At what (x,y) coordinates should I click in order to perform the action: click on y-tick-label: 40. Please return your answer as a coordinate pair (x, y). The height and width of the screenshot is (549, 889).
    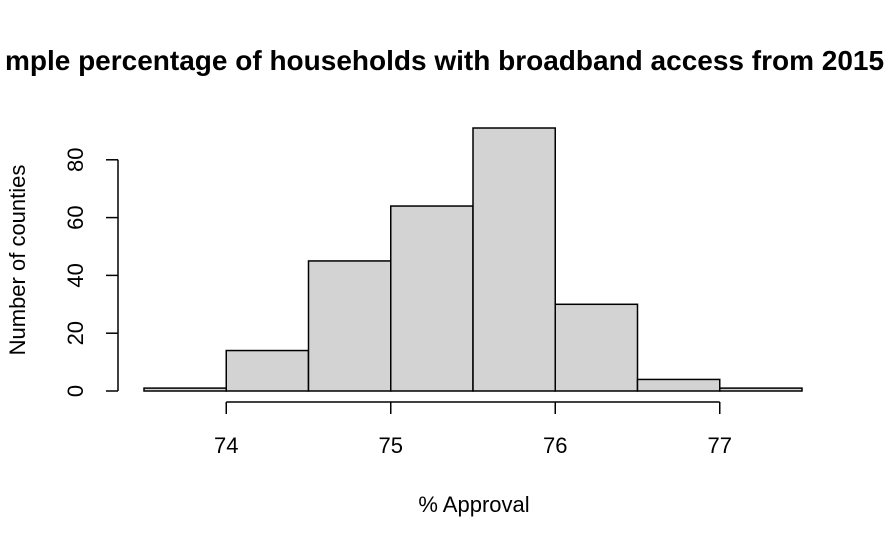
    Looking at the image, I should click on (75, 275).